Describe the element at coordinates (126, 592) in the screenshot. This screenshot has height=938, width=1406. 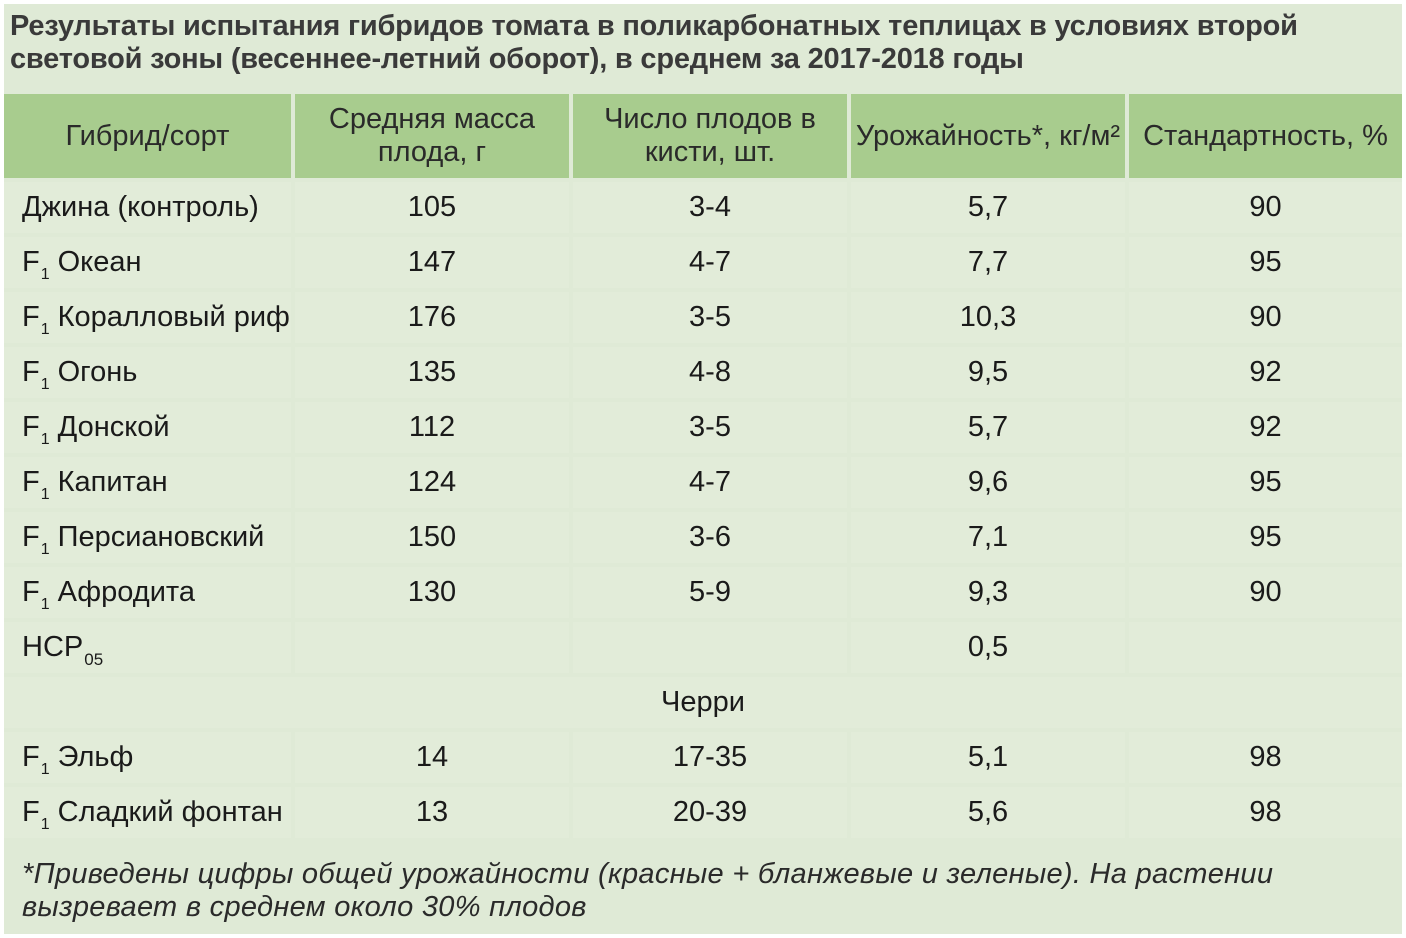
I see `hybrid-name: Афродита` at that location.